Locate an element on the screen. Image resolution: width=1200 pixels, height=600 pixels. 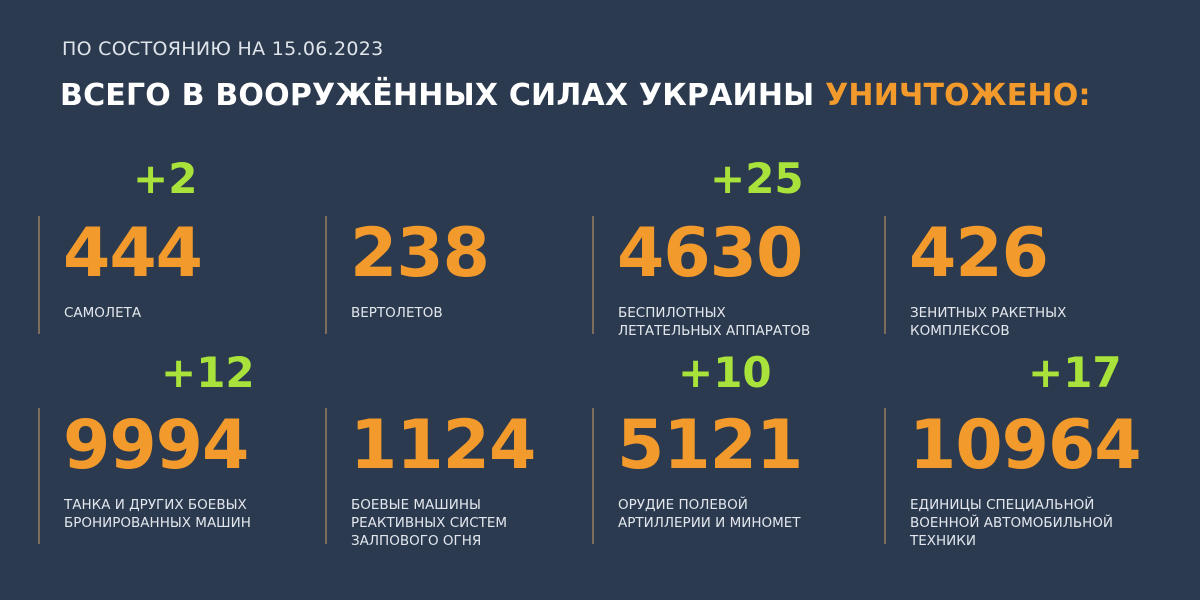
stat-label-line: БОЕВЫЕ МАШИНЫ is located at coordinates (416, 505).